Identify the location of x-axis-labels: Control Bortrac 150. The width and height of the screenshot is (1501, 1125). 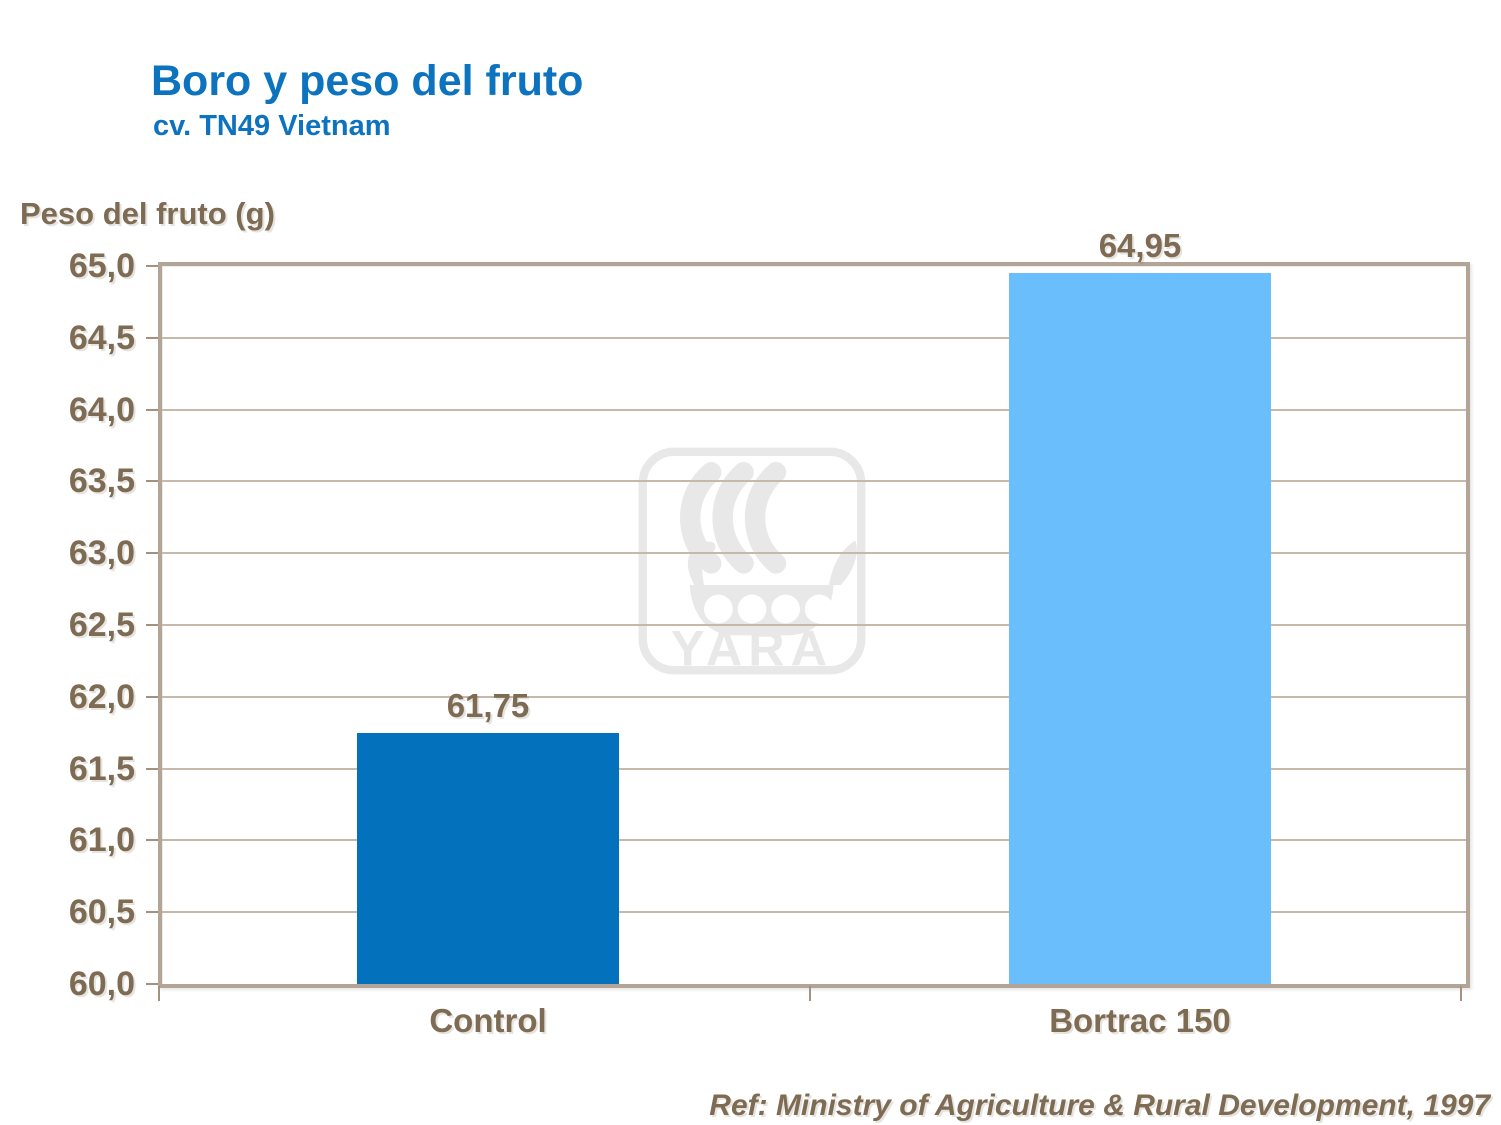
(814, 1024).